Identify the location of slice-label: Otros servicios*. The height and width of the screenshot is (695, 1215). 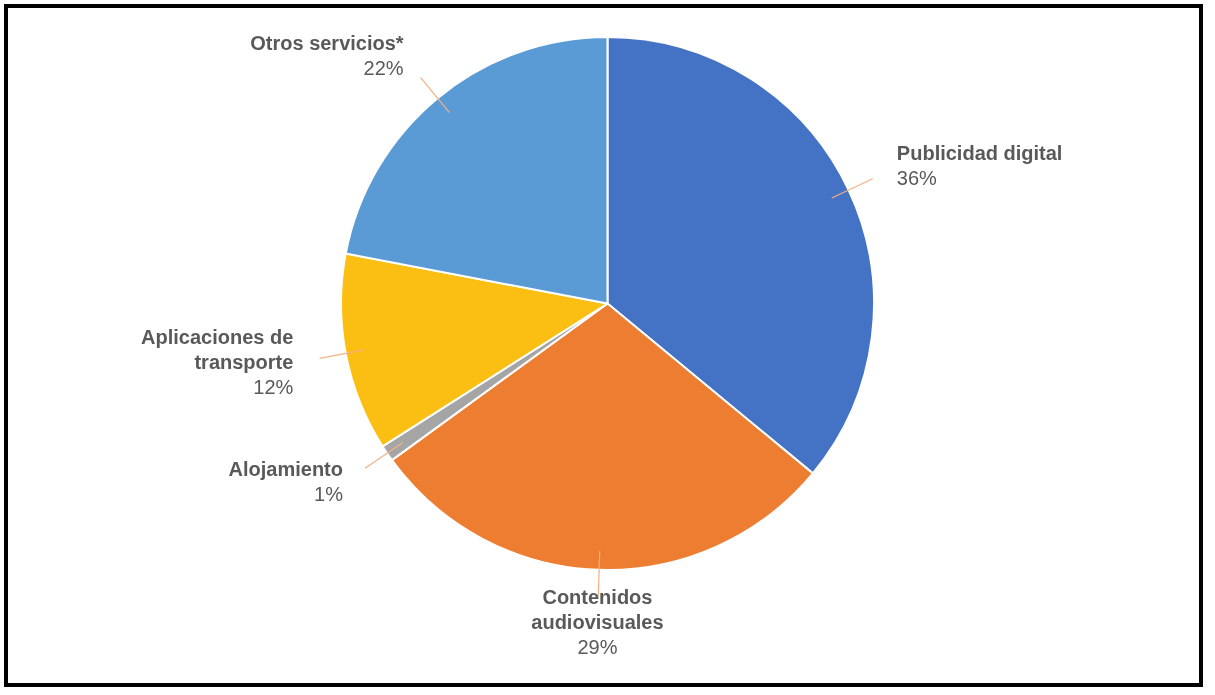
(327, 43).